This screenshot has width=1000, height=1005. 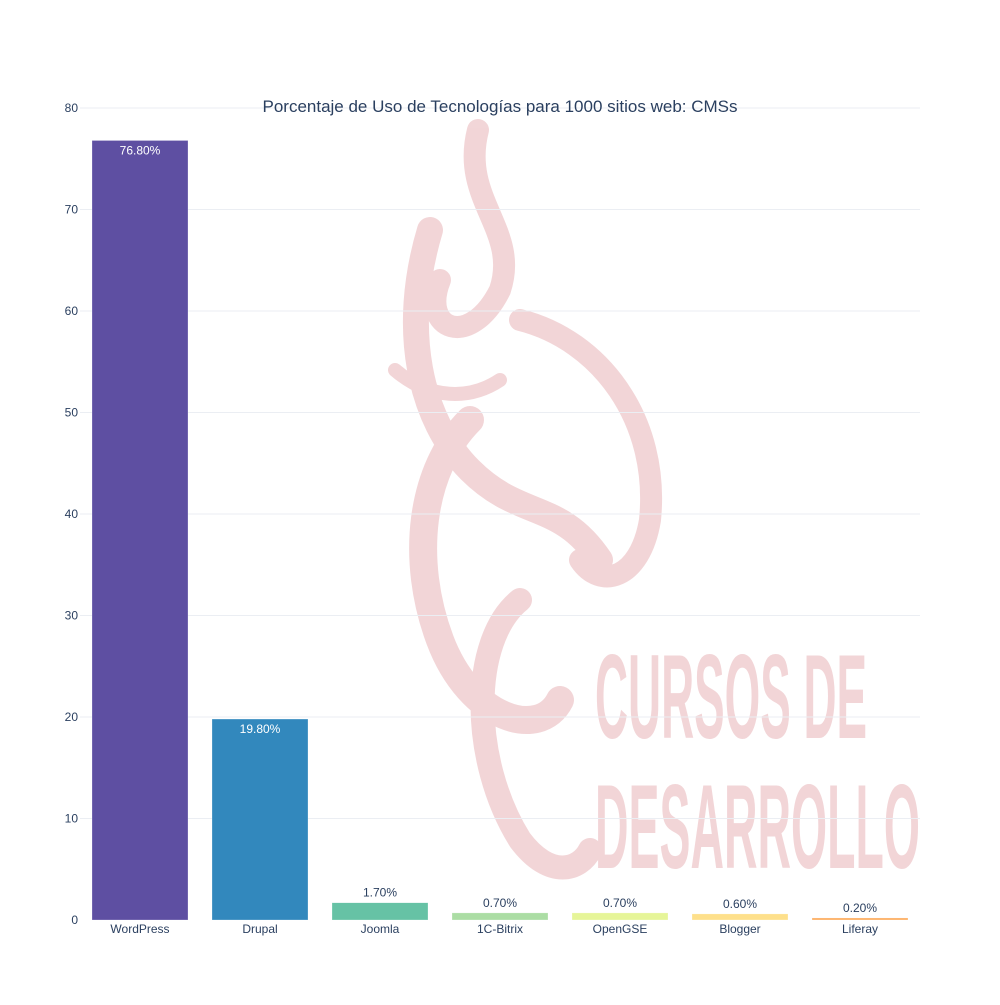 What do you see at coordinates (259, 929) in the screenshot?
I see `x-tick-label: Drupal` at bounding box center [259, 929].